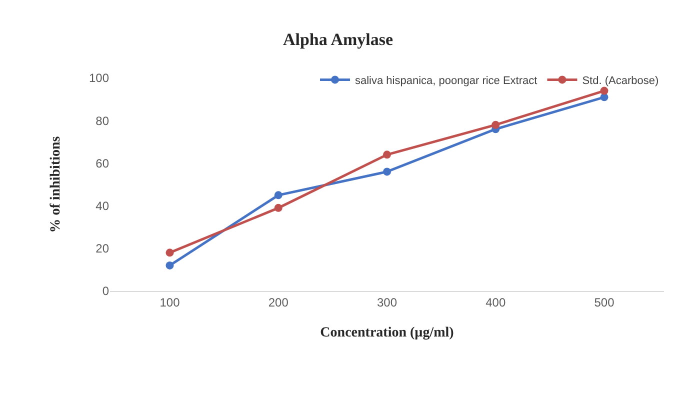  I want to click on x-tick-label: 300, so click(387, 302).